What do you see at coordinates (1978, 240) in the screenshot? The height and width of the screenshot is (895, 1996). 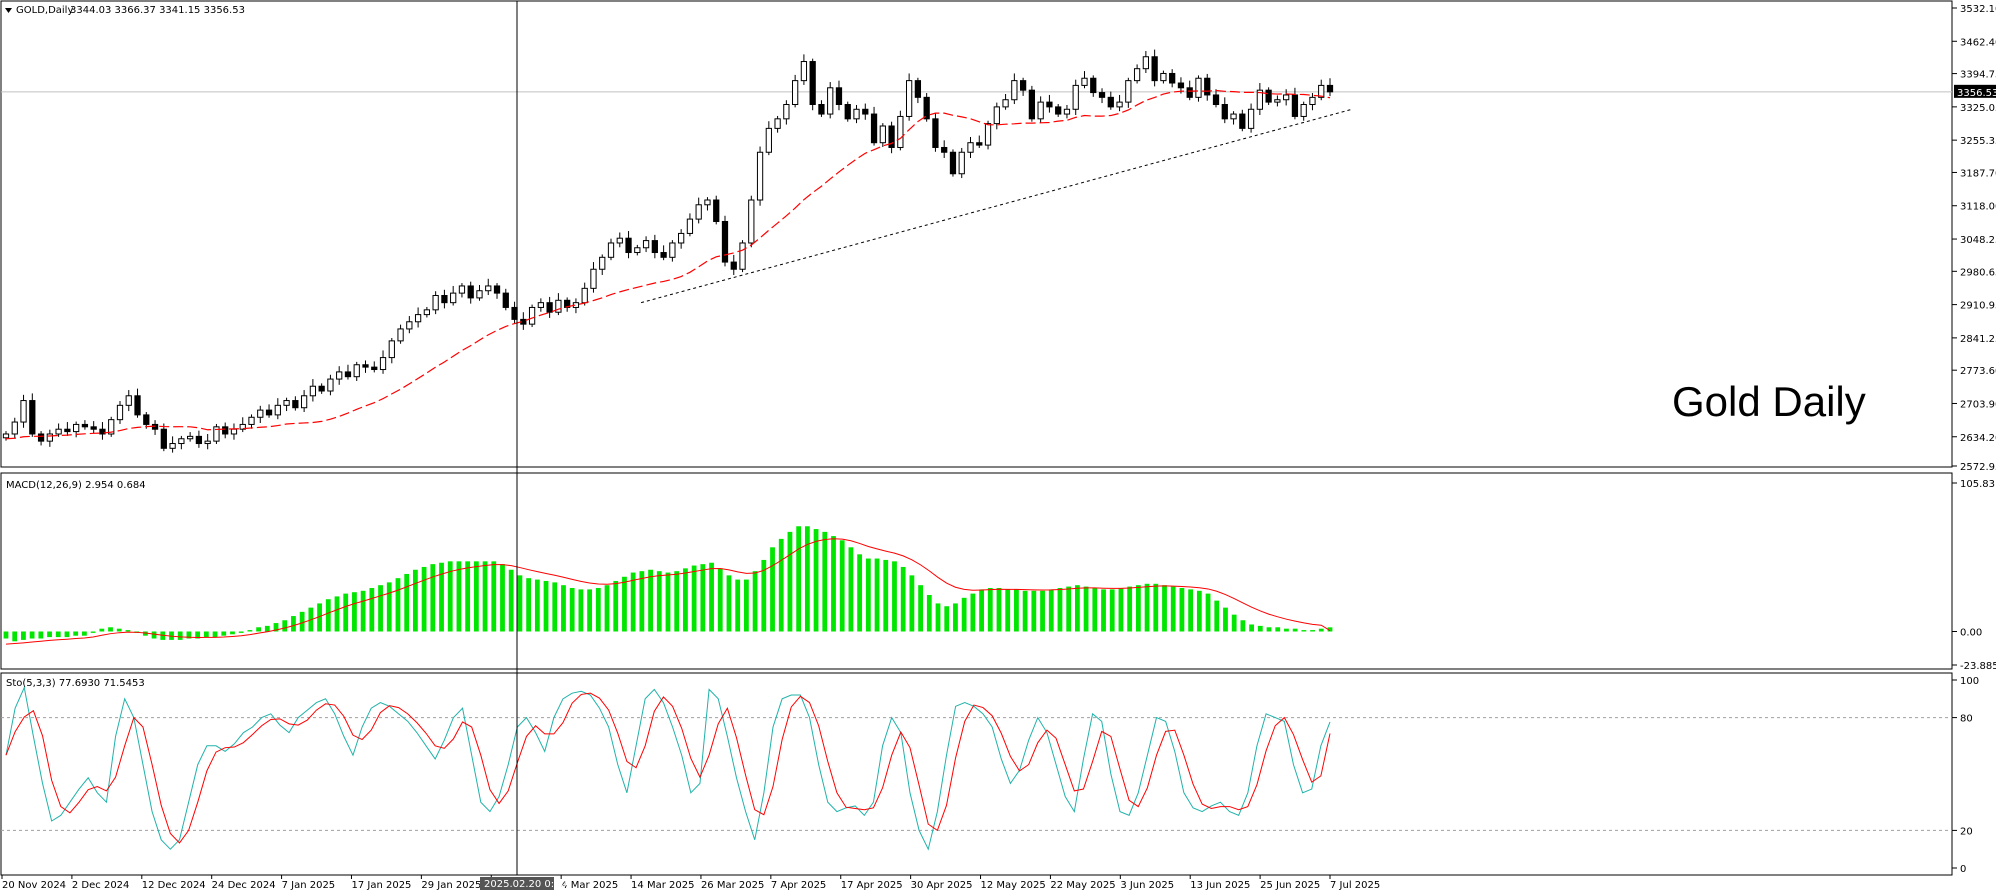 I see `price-axis-label: 3048.25` at bounding box center [1978, 240].